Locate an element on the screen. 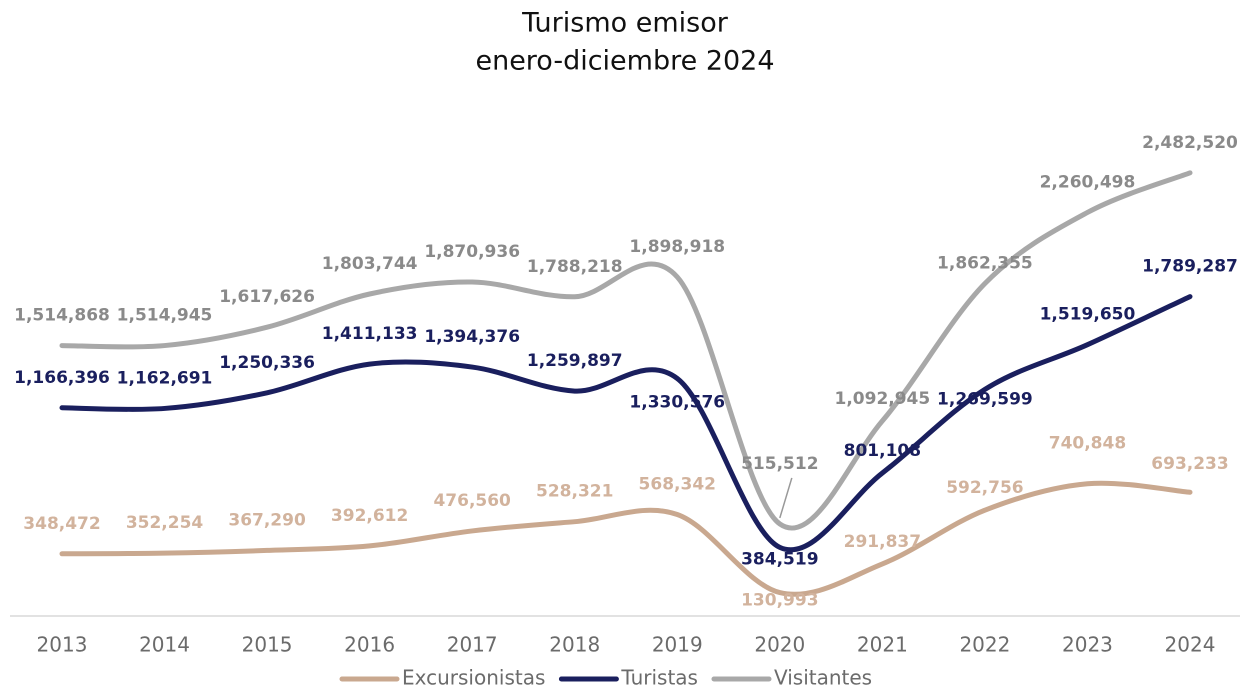 The width and height of the screenshot is (1246, 695). legend-label: Visitantes is located at coordinates (823, 678).